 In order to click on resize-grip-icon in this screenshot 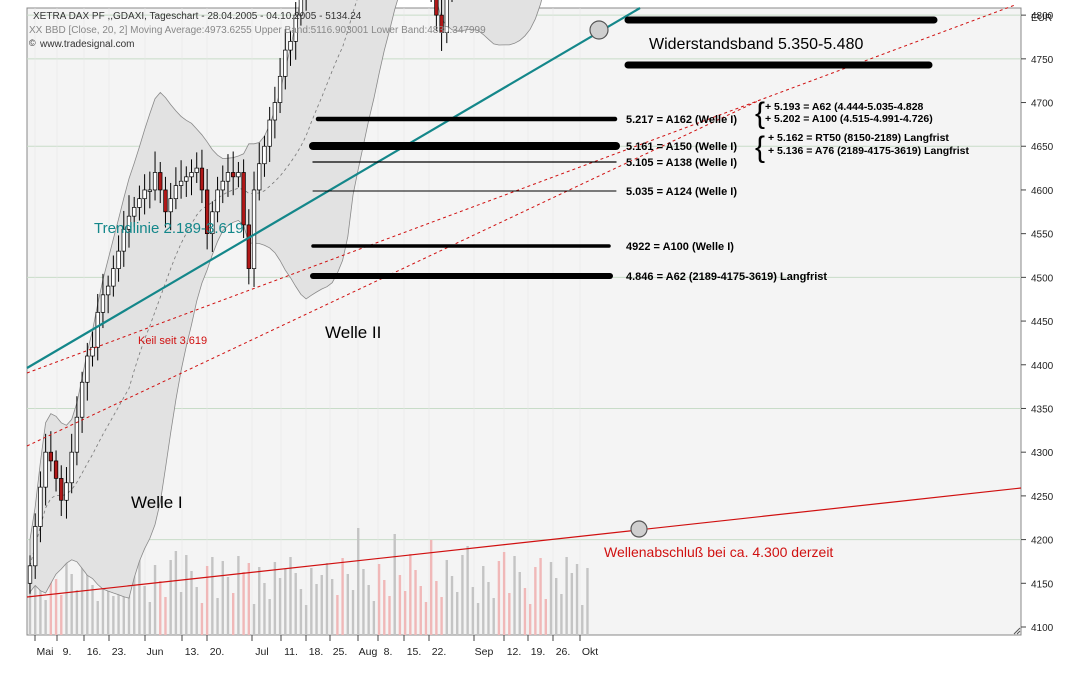, I will do `click(1017, 631)`.